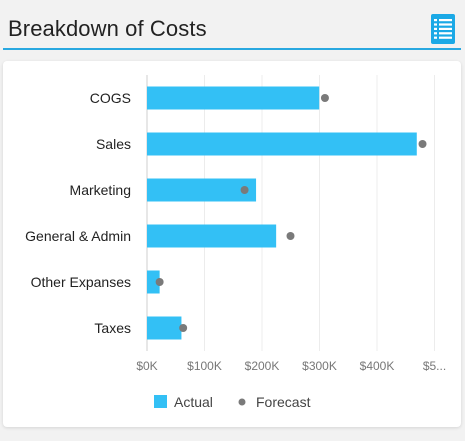 Image resolution: width=465 pixels, height=441 pixels. Describe the element at coordinates (242, 402) in the screenshot. I see `legend-forecast-dot` at that location.